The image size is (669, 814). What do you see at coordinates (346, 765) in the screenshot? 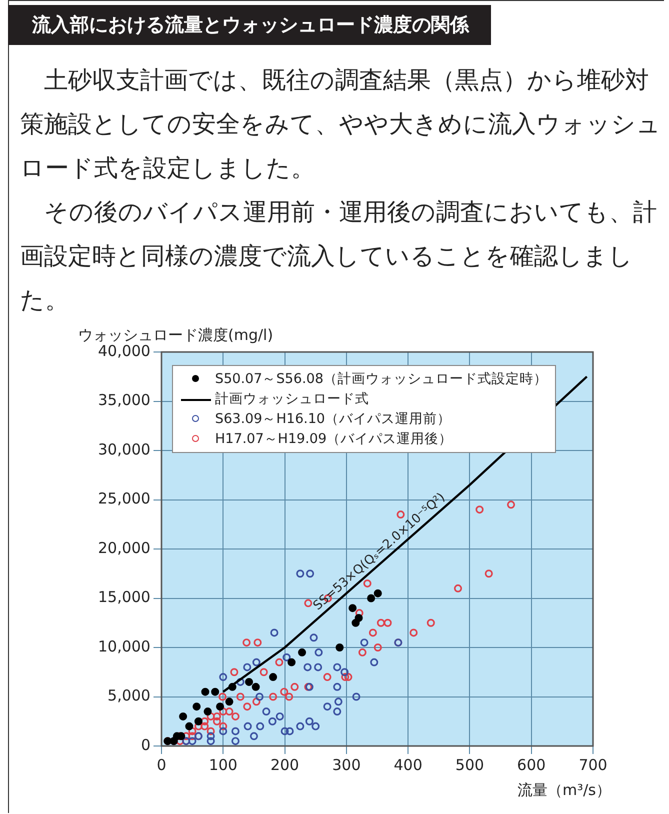
I see `x-tick-label: 300` at bounding box center [346, 765].